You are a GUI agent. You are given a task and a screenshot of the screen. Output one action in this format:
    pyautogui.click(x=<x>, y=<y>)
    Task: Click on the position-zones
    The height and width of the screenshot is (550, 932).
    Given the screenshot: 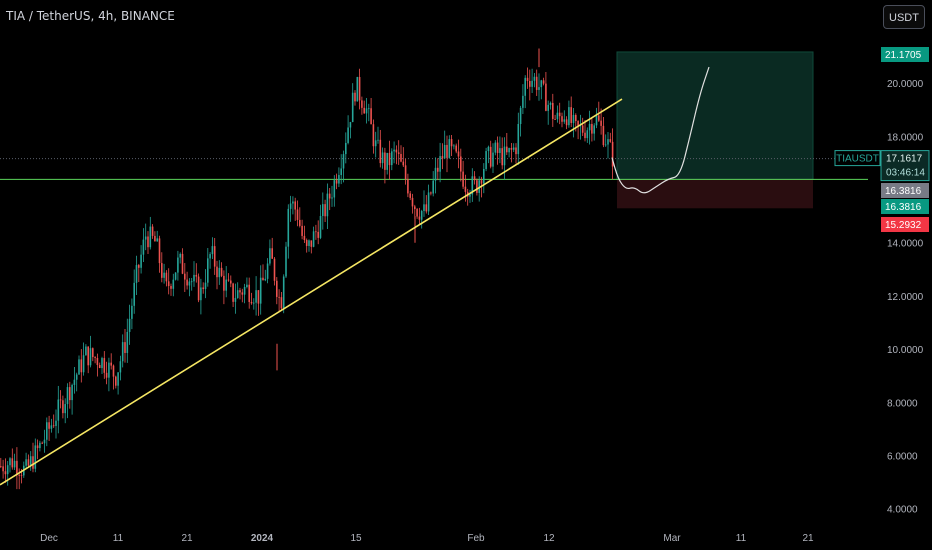 What is the action you would take?
    pyautogui.click(x=715, y=130)
    